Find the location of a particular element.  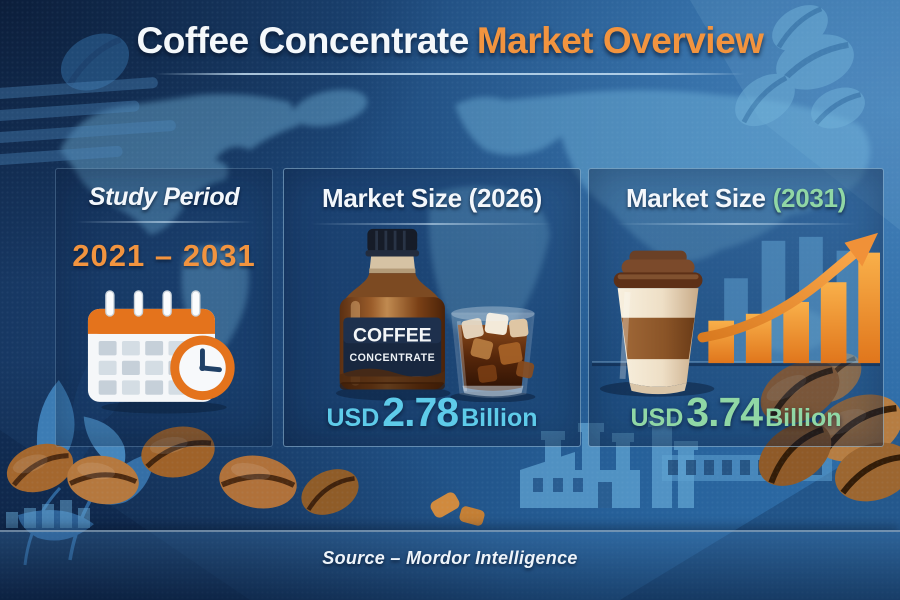

title-main: Coffee Concentrate is located at coordinates (303, 40).